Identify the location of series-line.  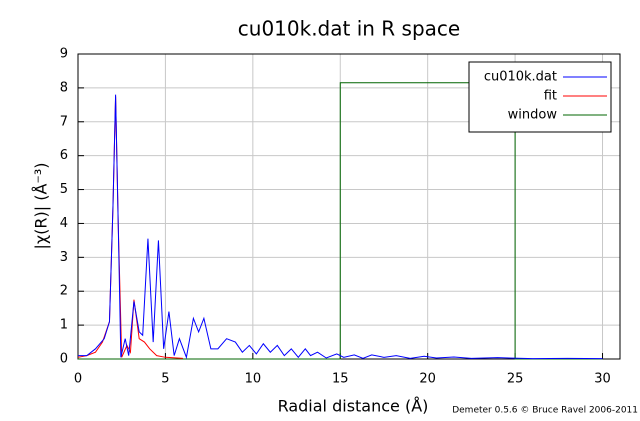
(130, 227).